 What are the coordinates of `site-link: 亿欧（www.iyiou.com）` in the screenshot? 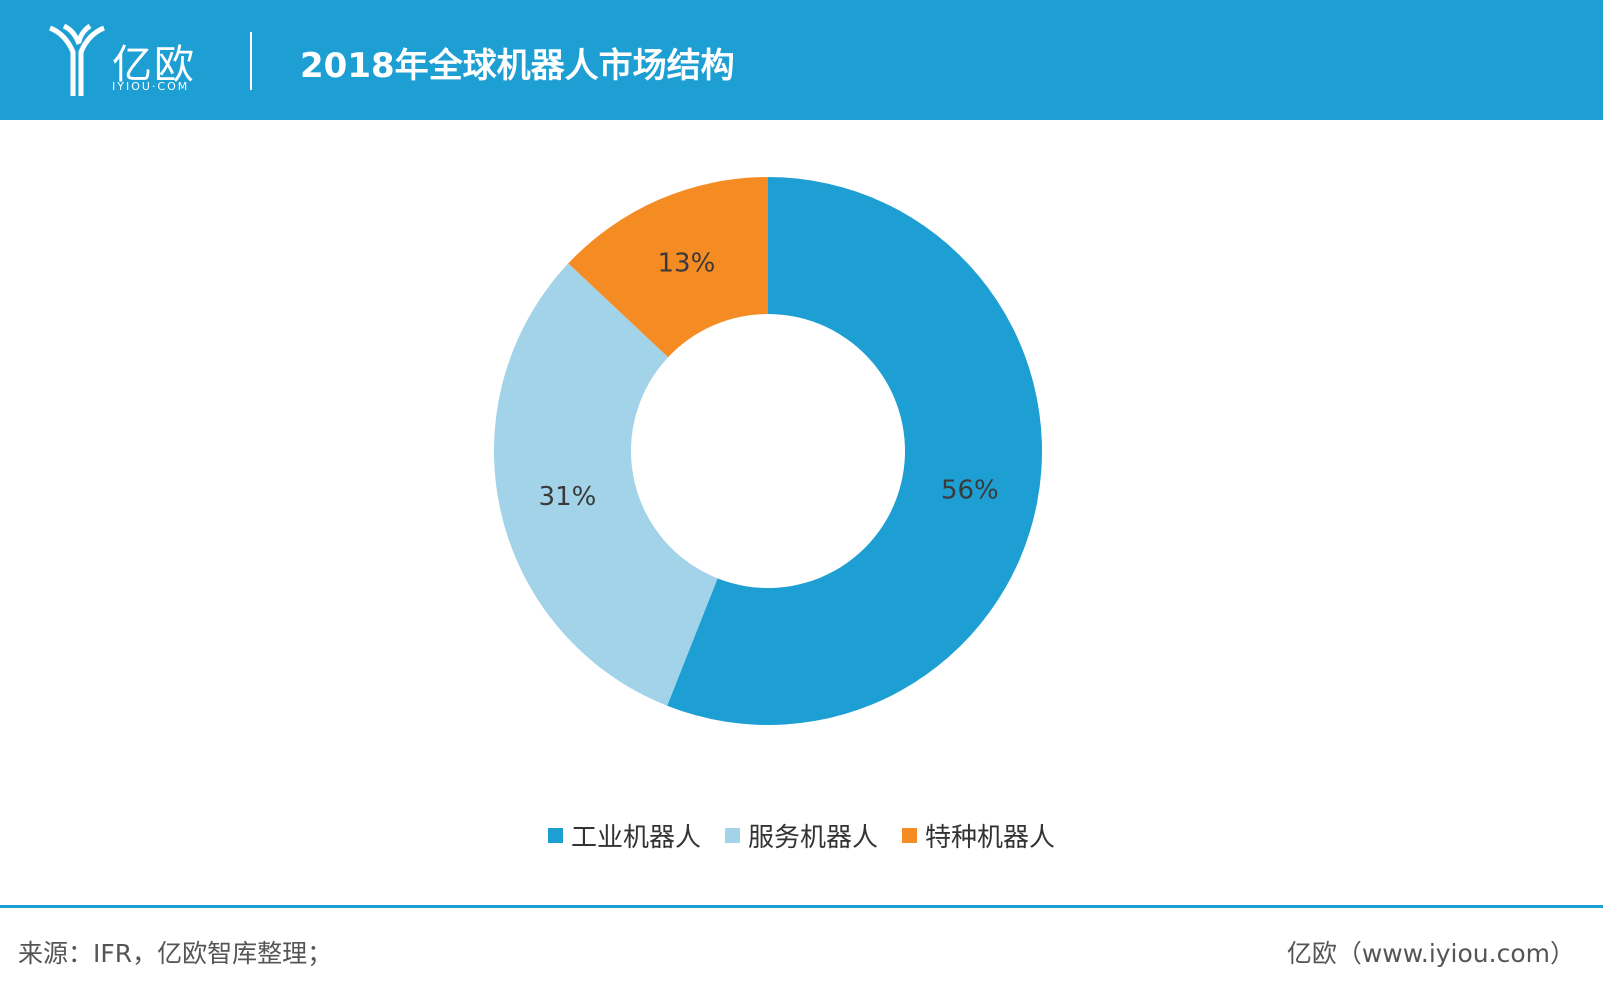 It's located at (1430, 953).